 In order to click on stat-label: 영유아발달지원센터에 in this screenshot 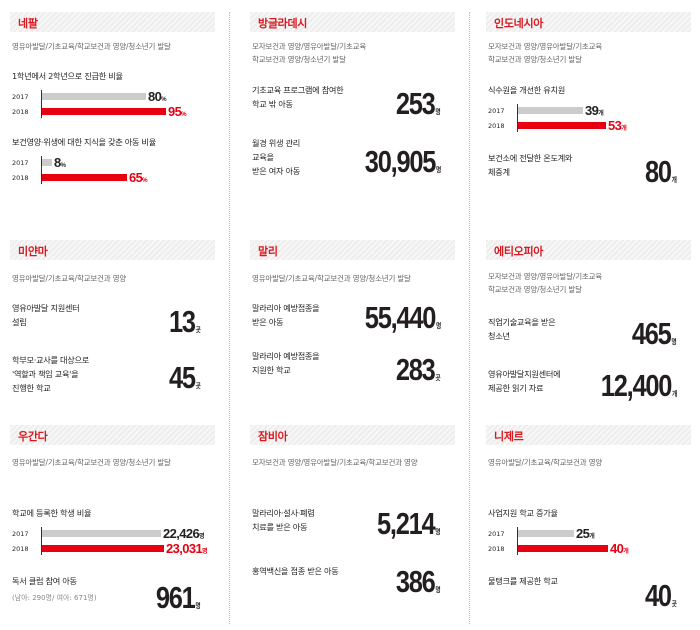, I will do `click(524, 374)`.